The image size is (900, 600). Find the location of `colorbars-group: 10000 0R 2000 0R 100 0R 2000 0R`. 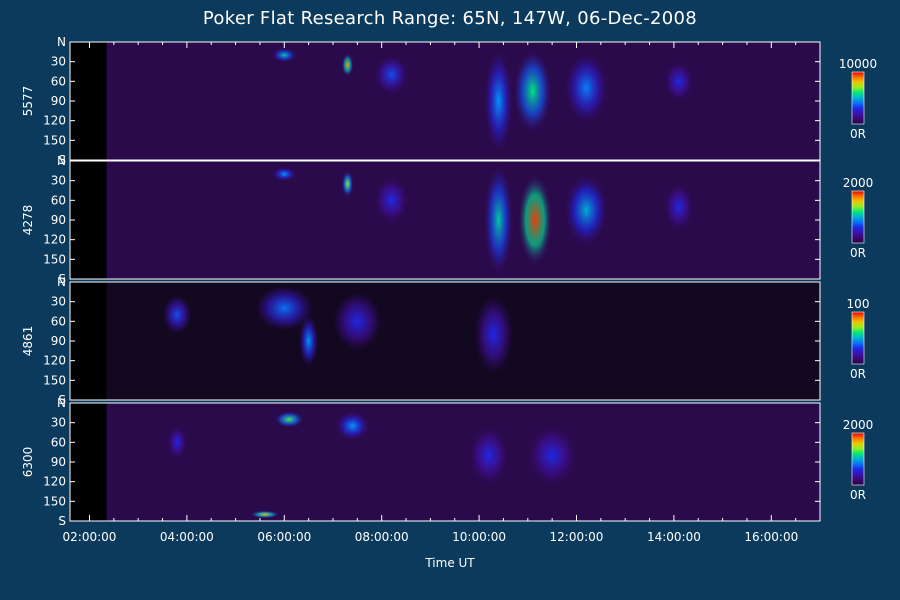

colorbars-group: 10000 0R 2000 0R 100 0R 2000 0R is located at coordinates (858, 279).